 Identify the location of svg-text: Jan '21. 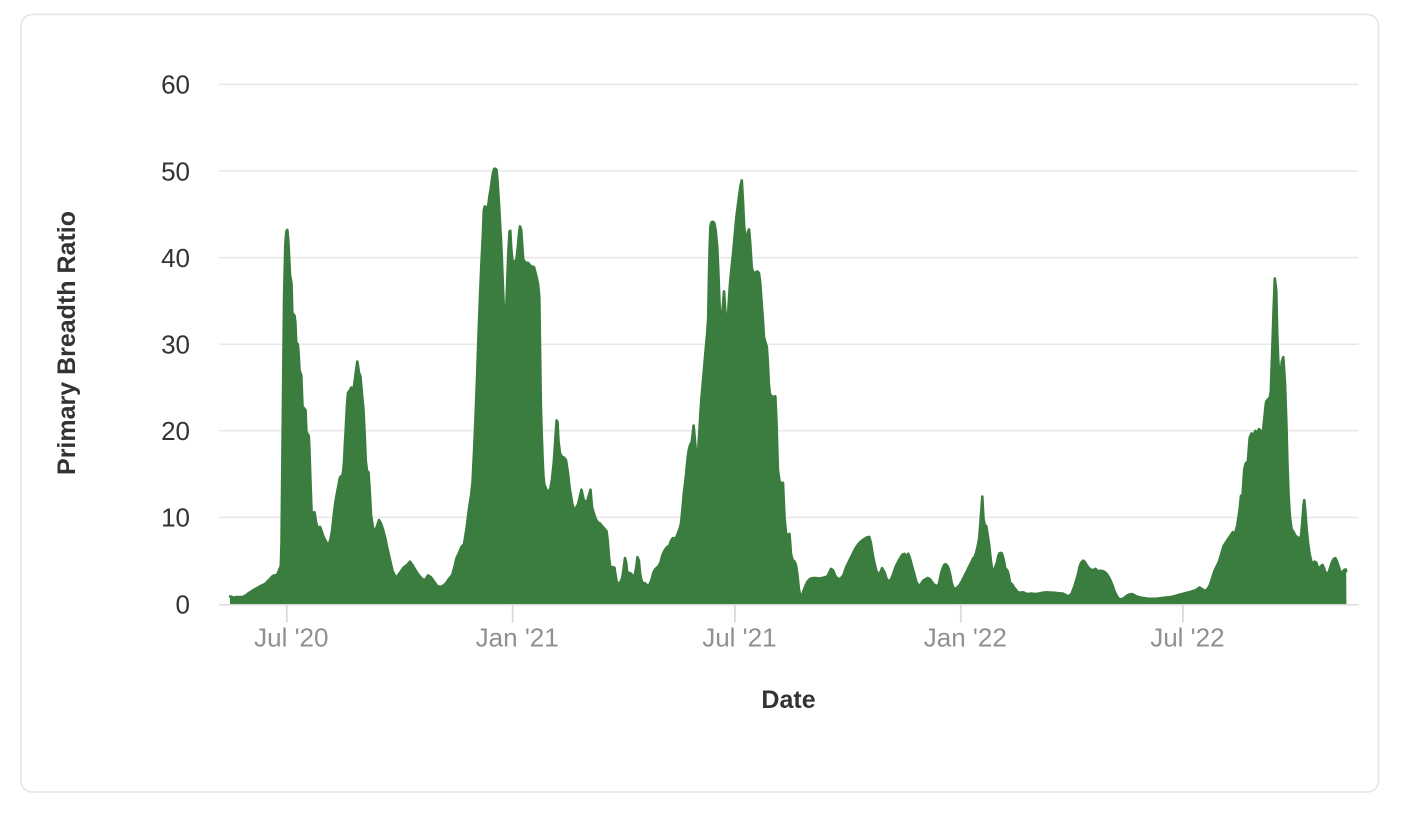
(517, 638).